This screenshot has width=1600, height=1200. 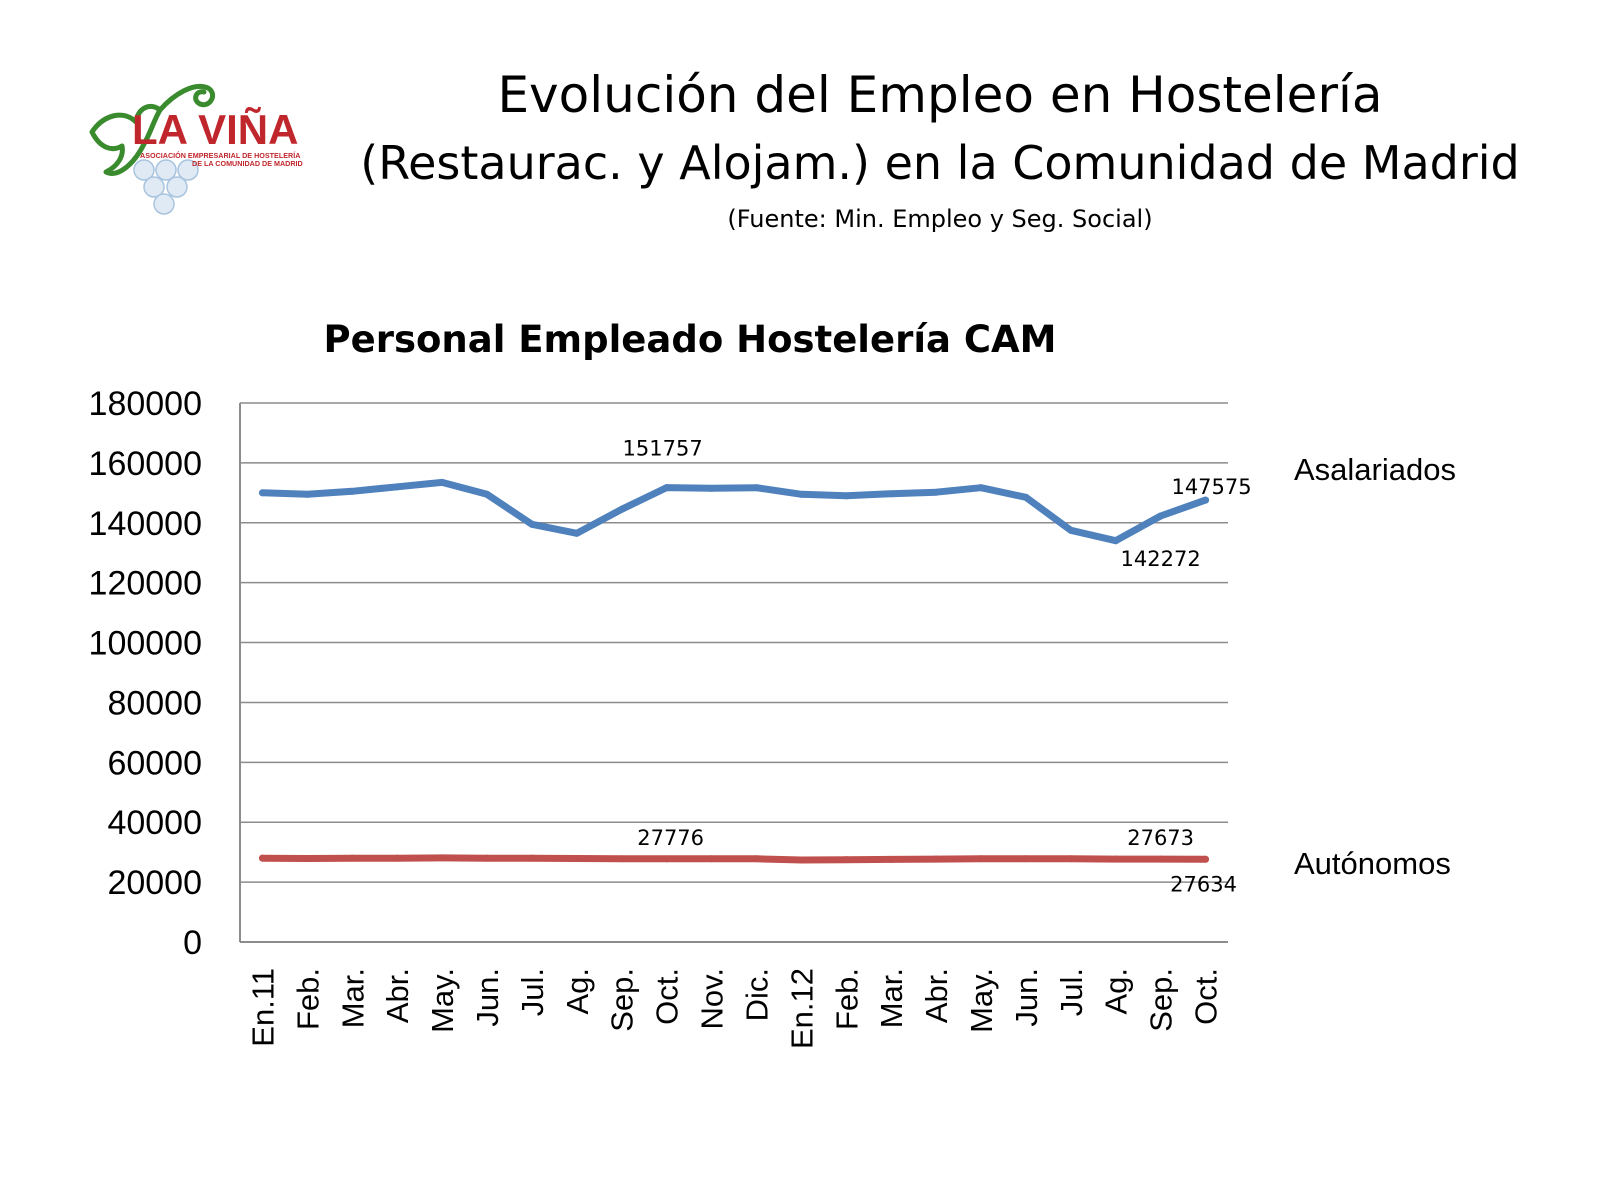 I want to click on y-tick-label: 20000, so click(x=154, y=883).